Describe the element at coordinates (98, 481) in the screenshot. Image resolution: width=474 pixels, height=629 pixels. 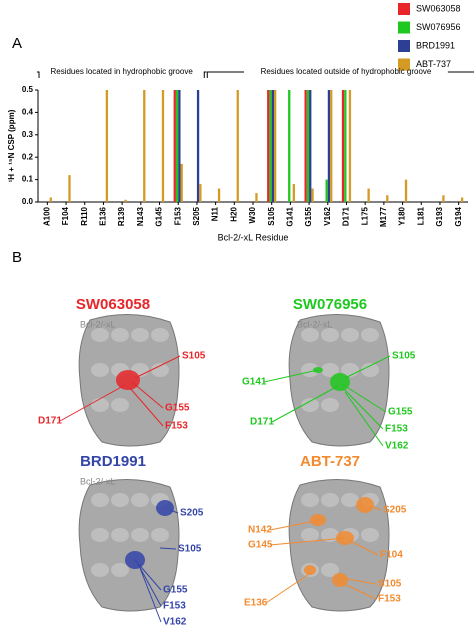
I see `protein-label: Bcl-2/-xL` at that location.